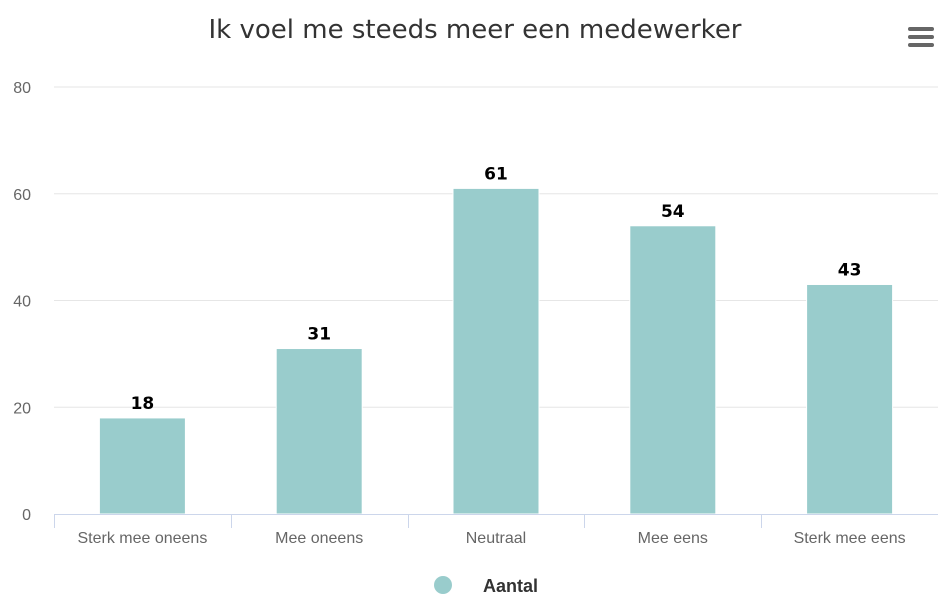 The image size is (938, 597). I want to click on x-tick-label: Neutraal, so click(496, 538).